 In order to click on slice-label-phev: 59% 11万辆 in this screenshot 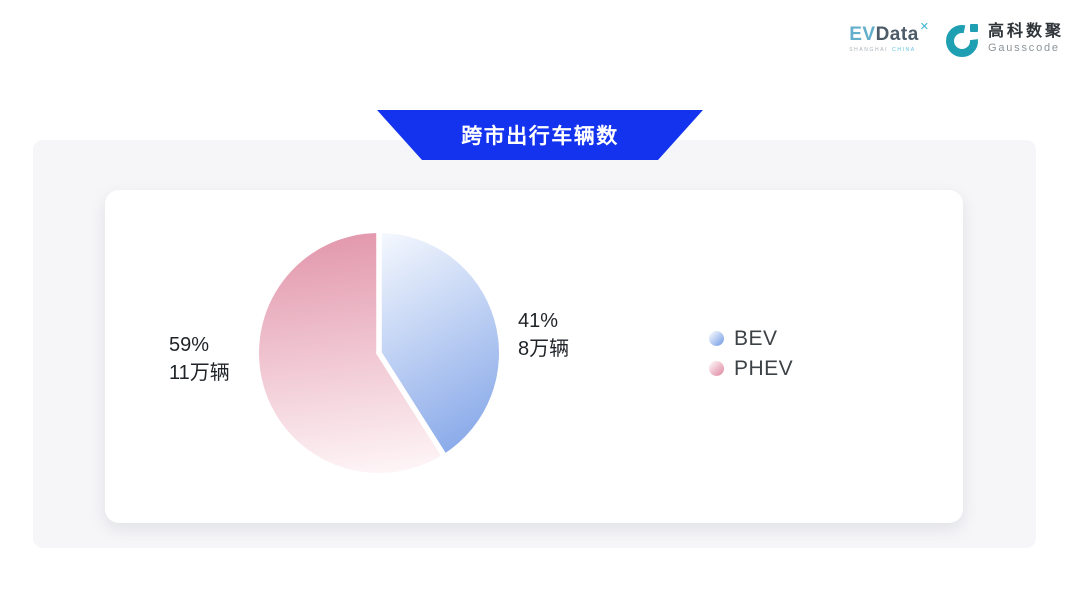, I will do `click(199, 359)`.